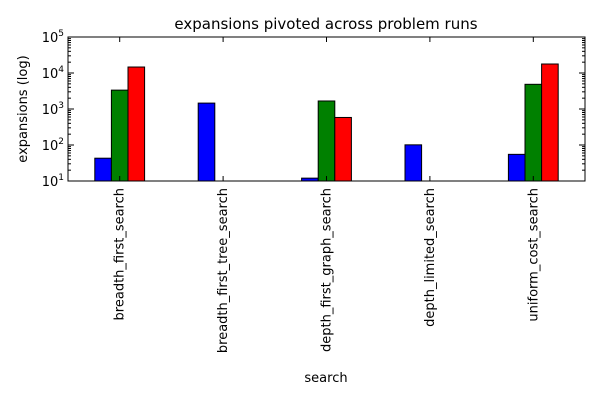 The image size is (600, 400). What do you see at coordinates (516, 167) in the screenshot?
I see `bar-uniform_cost_search-s1` at bounding box center [516, 167].